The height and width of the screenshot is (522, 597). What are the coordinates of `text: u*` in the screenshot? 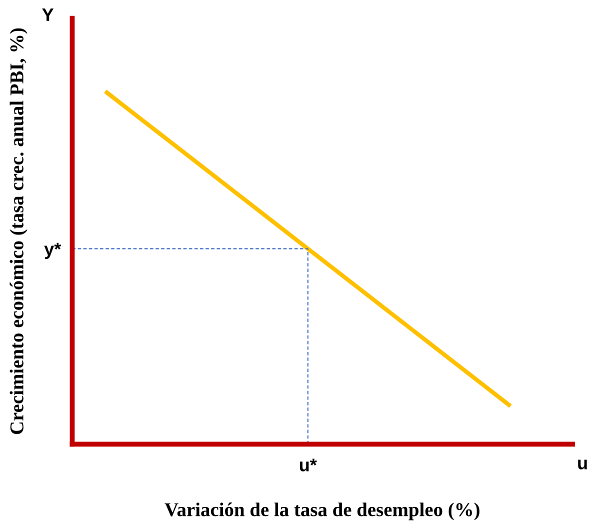 It's located at (308, 465).